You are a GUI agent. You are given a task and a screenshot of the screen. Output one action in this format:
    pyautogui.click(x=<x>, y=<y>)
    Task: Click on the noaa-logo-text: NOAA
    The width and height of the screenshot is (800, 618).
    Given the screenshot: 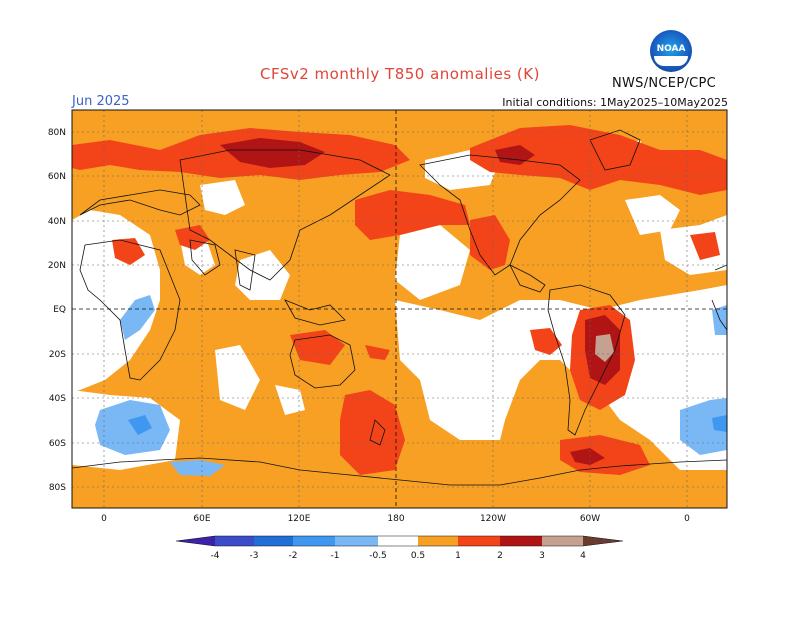 What is the action you would take?
    pyautogui.click(x=671, y=49)
    